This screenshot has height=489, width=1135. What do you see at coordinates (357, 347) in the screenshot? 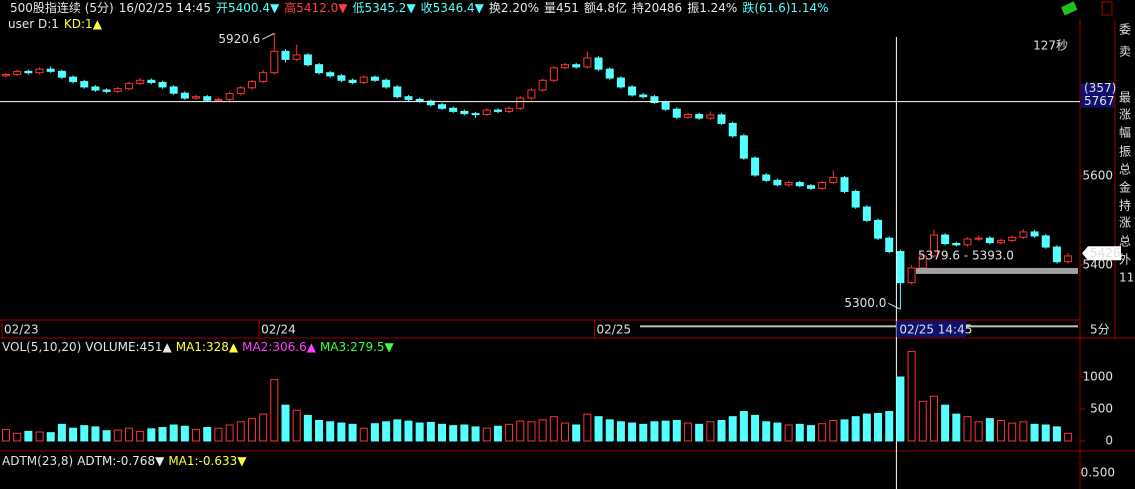
I see `volume-item: MA3:279.5▼` at bounding box center [357, 347].